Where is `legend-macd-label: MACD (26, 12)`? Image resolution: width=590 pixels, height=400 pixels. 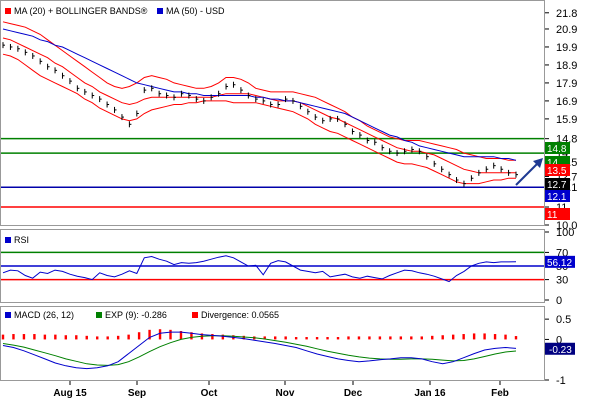 legend-macd-label: MACD (26, 12) is located at coordinates (44, 315).